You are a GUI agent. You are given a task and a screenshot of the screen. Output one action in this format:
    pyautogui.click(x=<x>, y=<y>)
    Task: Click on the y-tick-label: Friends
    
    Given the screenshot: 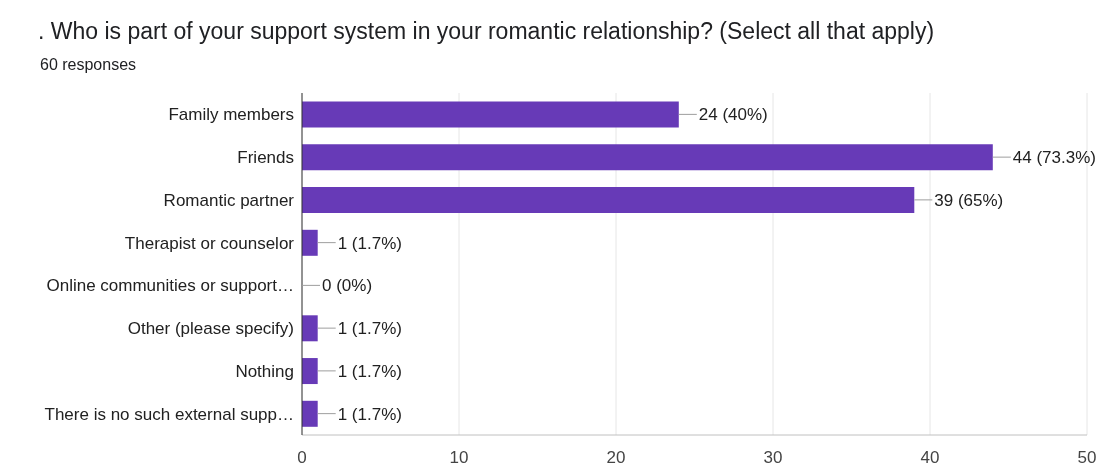 What is the action you would take?
    pyautogui.click(x=265, y=158)
    